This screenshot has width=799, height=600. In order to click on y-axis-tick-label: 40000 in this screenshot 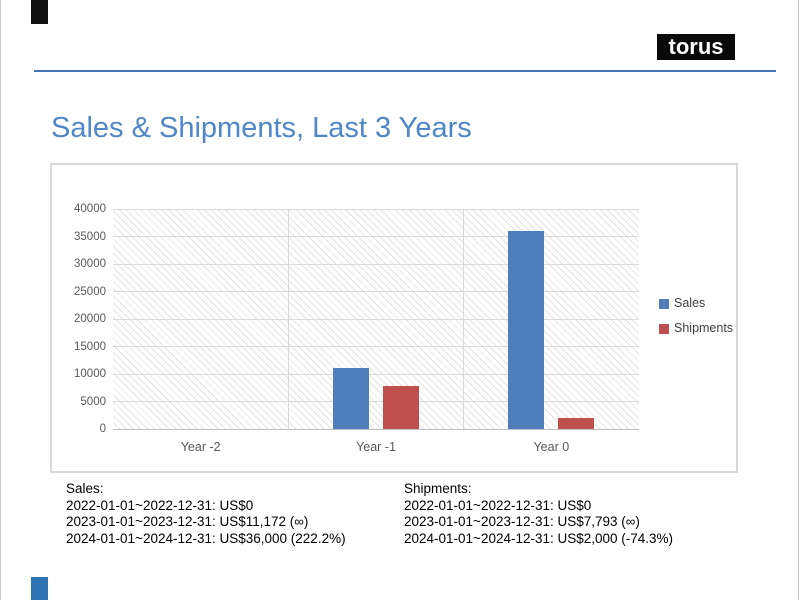, I will do `click(90, 209)`.